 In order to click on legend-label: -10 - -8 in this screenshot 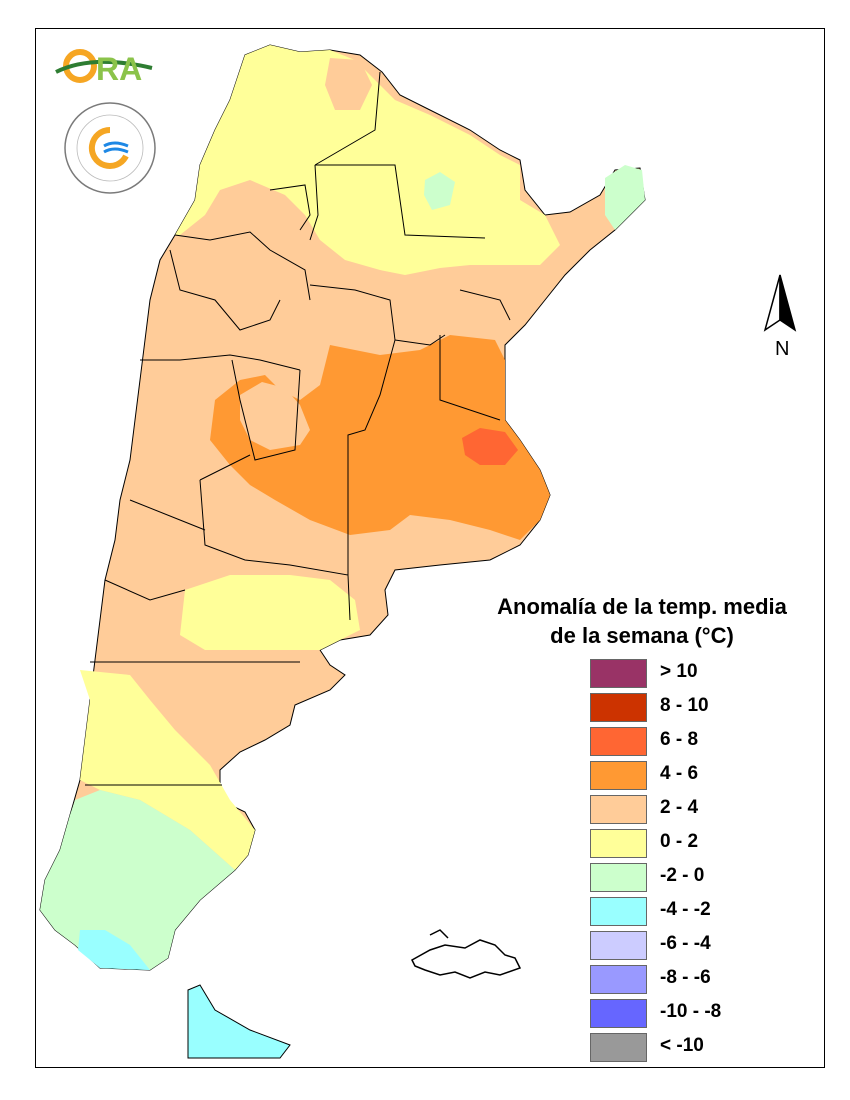, I will do `click(691, 1011)`.